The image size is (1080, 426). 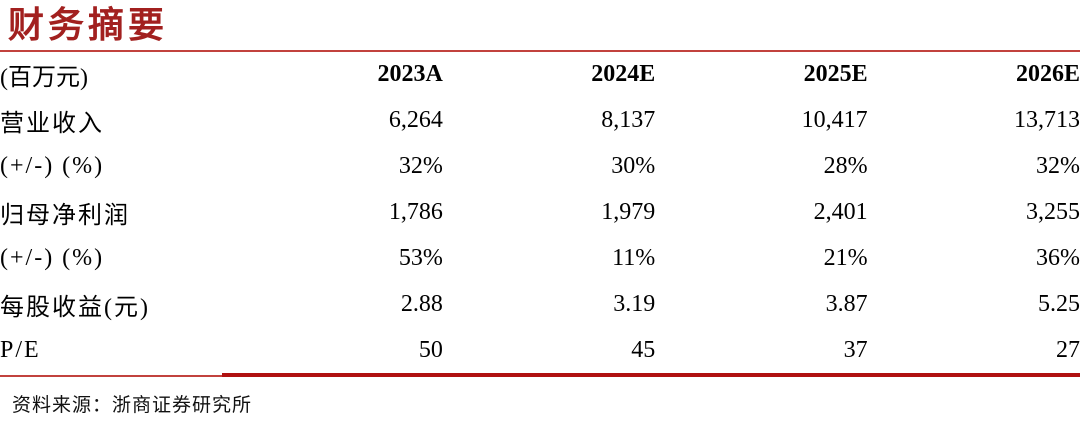 What do you see at coordinates (540, 258) in the screenshot?
I see `table-row-net-profit-growth: (+/-) (%) 53% 11% 21% 36%` at bounding box center [540, 258].